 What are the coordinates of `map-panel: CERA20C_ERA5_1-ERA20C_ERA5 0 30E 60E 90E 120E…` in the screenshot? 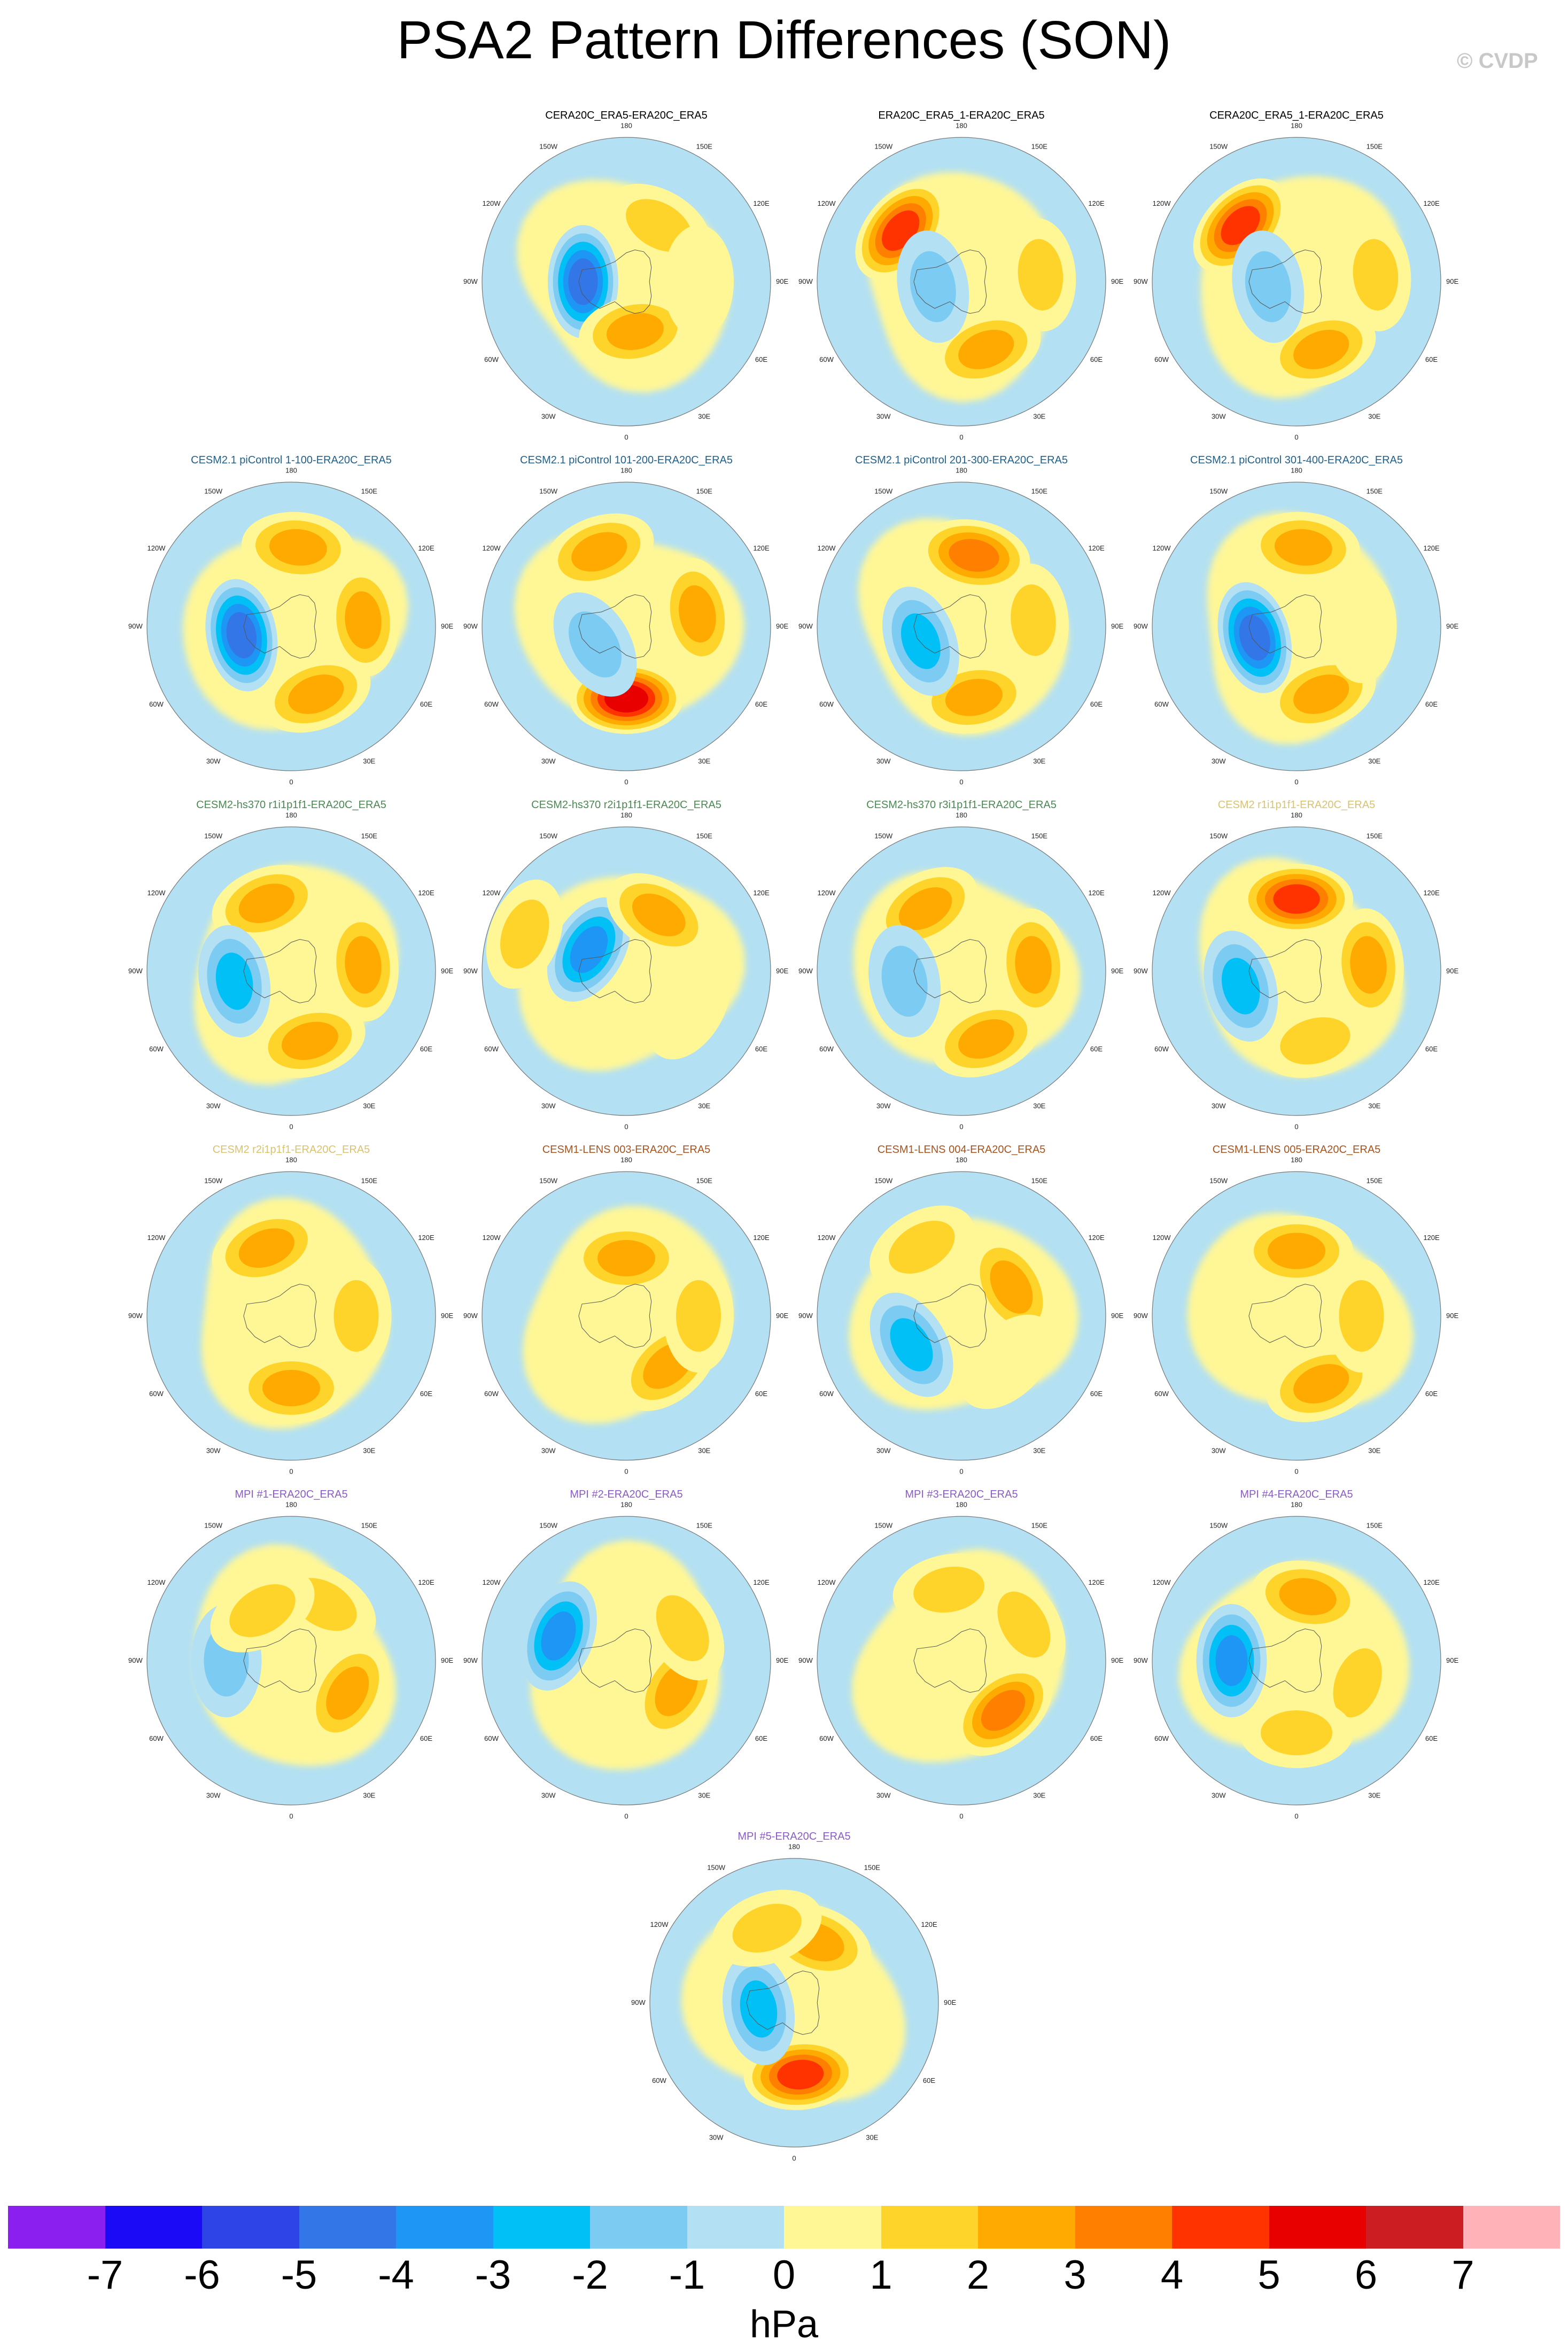 It's located at (1297, 277).